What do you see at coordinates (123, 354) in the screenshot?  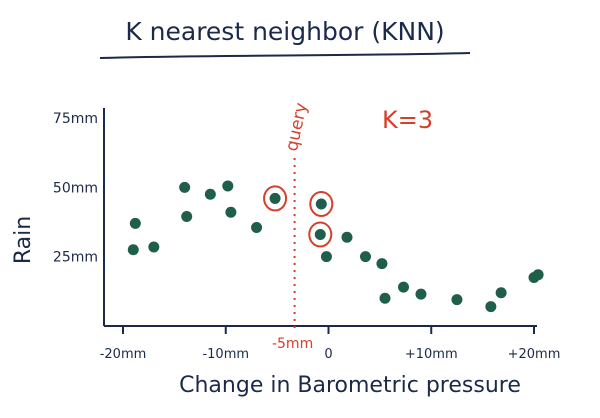 I see `x-tick-label: -20mm` at bounding box center [123, 354].